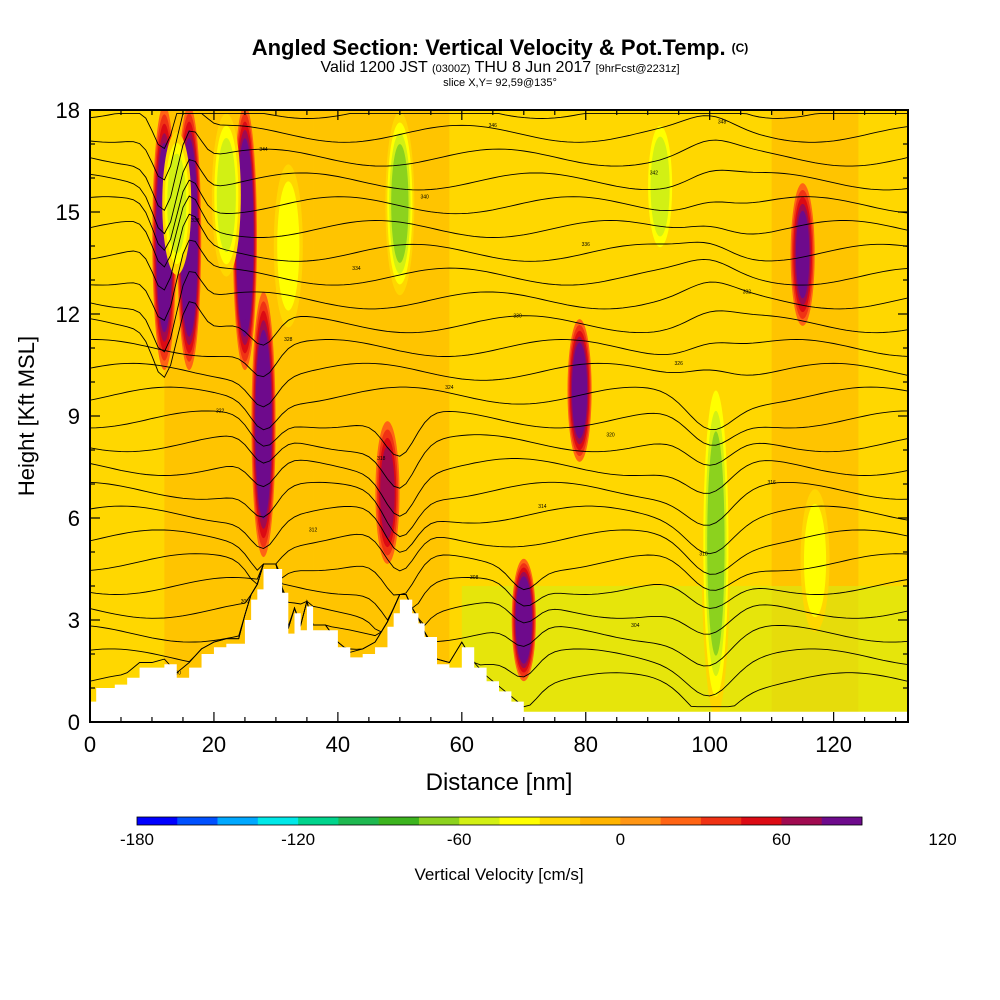 This screenshot has height=1000, width=1000. Describe the element at coordinates (374, 67) in the screenshot. I see `valid-prefix: Valid 1200 JST` at that location.